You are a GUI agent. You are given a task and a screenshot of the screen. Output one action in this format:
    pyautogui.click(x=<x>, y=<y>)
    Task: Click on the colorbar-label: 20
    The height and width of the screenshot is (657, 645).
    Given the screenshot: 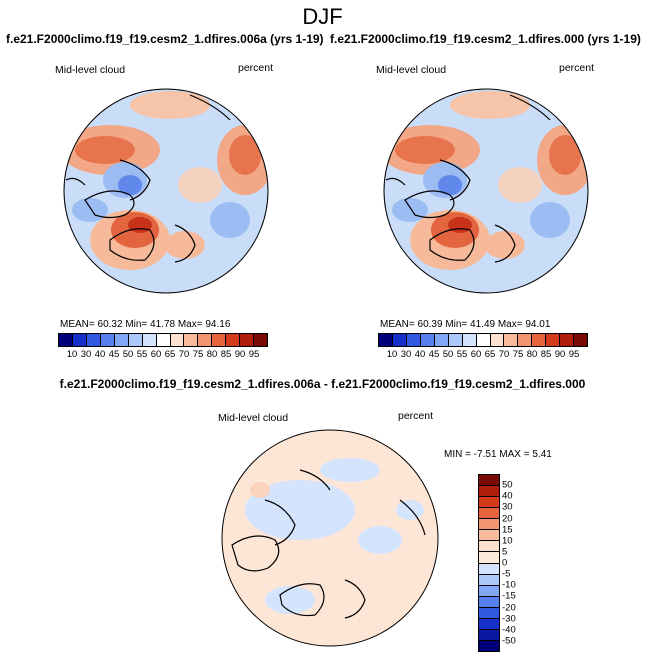 What is the action you would take?
    pyautogui.click(x=507, y=518)
    